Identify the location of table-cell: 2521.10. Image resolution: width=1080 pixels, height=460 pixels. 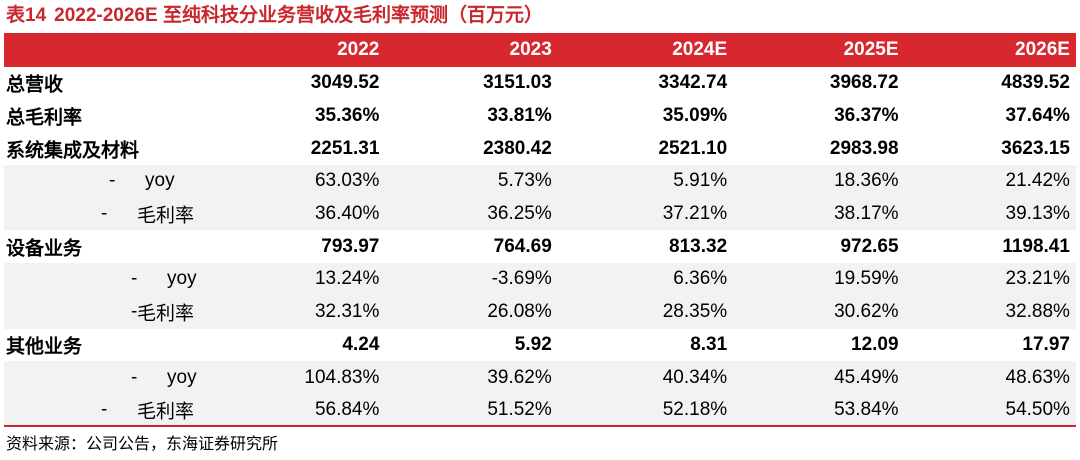
(642, 149).